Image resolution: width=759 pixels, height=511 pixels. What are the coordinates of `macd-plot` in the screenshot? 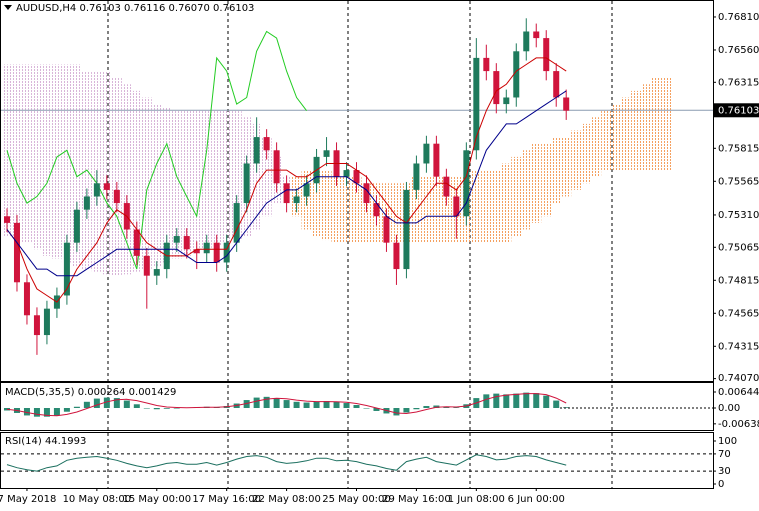 It's located at (358, 404).